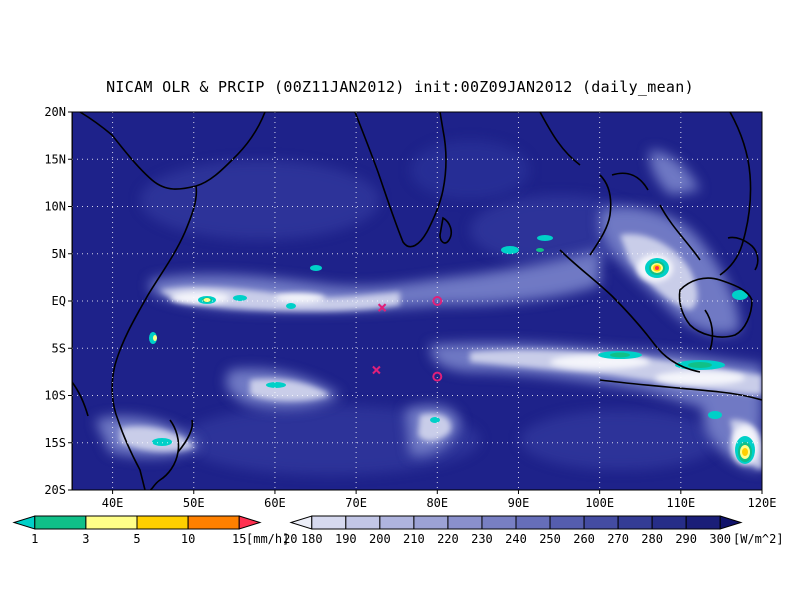 This screenshot has height=600, width=800. Describe the element at coordinates (136, 539) in the screenshot. I see `precip-colorbar-label: 5` at that location.